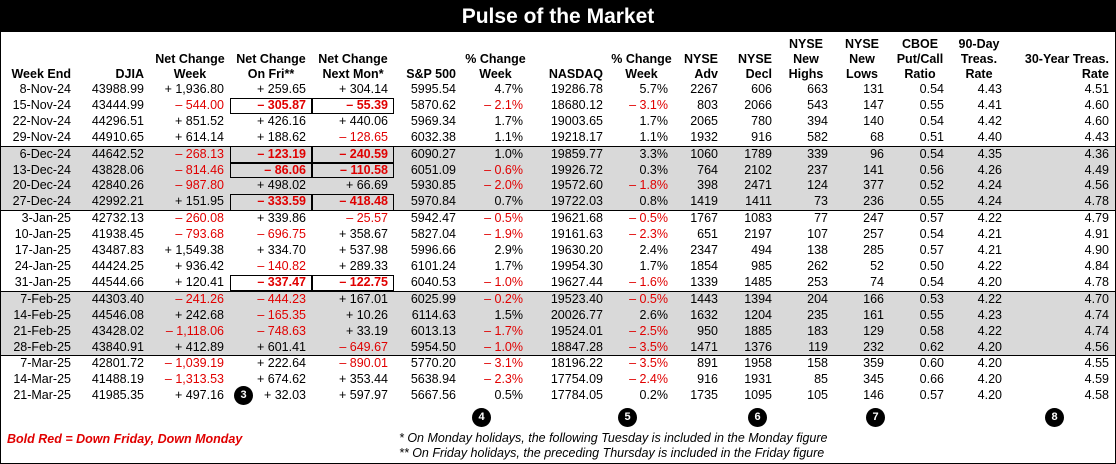 This screenshot has height=464, width=1116. What do you see at coordinates (363, 265) in the screenshot?
I see `table-cell: + 289.33` at bounding box center [363, 265].